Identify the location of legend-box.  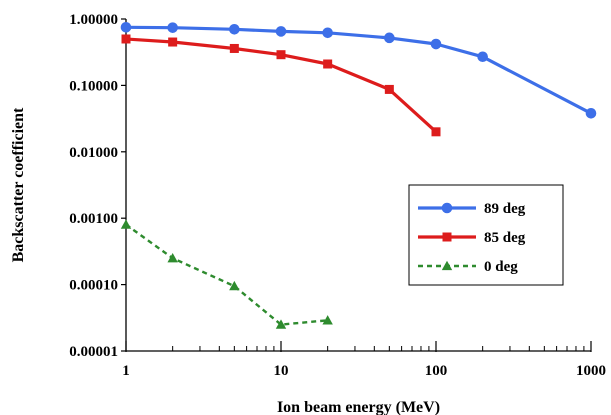
(486, 235).